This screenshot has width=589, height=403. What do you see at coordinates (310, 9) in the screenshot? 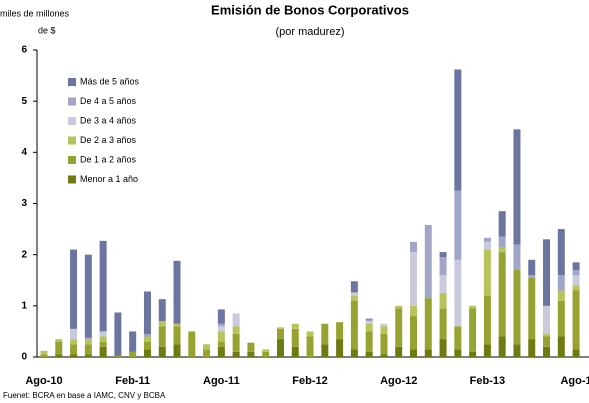
I see `chart-title: Emisión de Bonos Corporativos` at bounding box center [310, 9].